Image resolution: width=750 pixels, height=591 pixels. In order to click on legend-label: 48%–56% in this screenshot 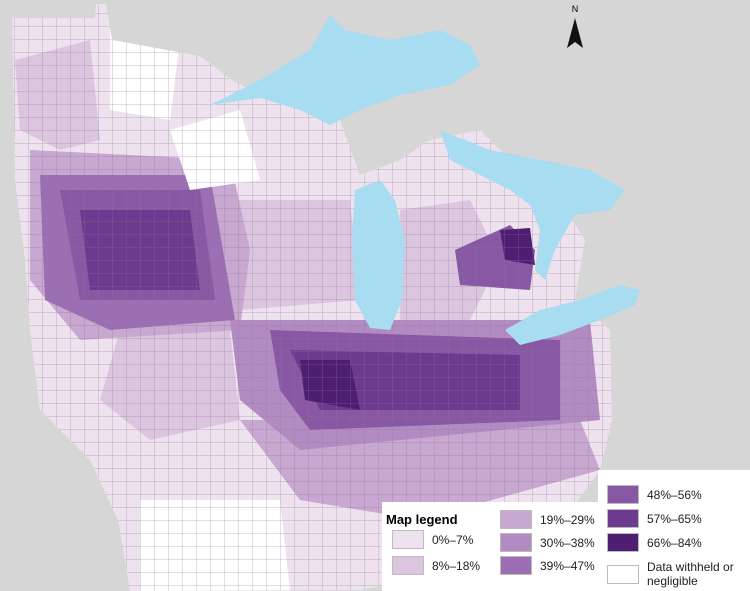, I will do `click(674, 494)`.